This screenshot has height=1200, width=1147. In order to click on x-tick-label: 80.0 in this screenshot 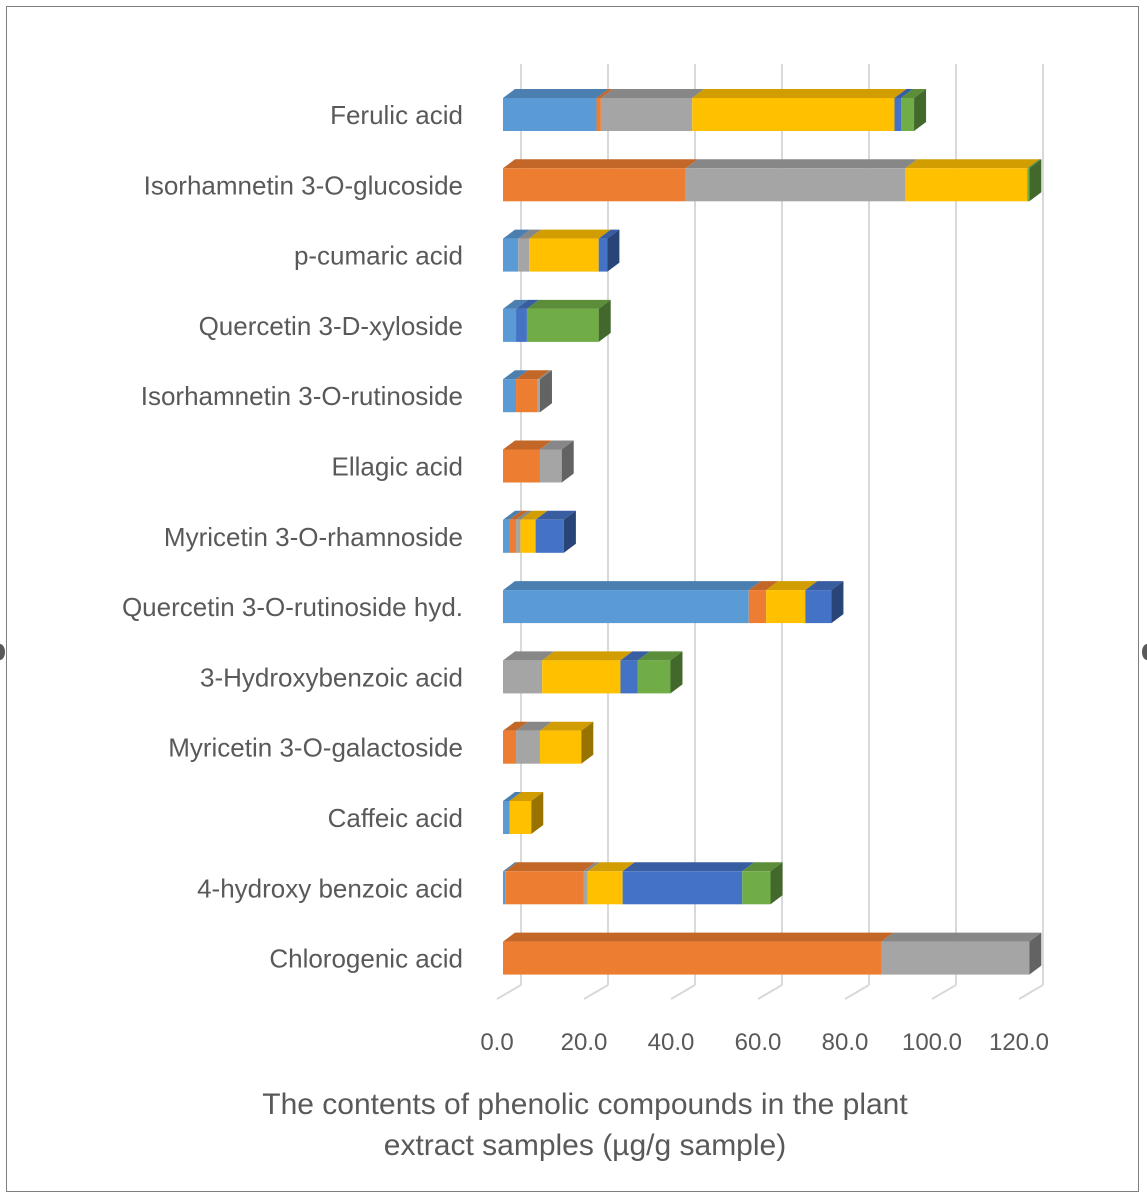, I will do `click(845, 1042)`.